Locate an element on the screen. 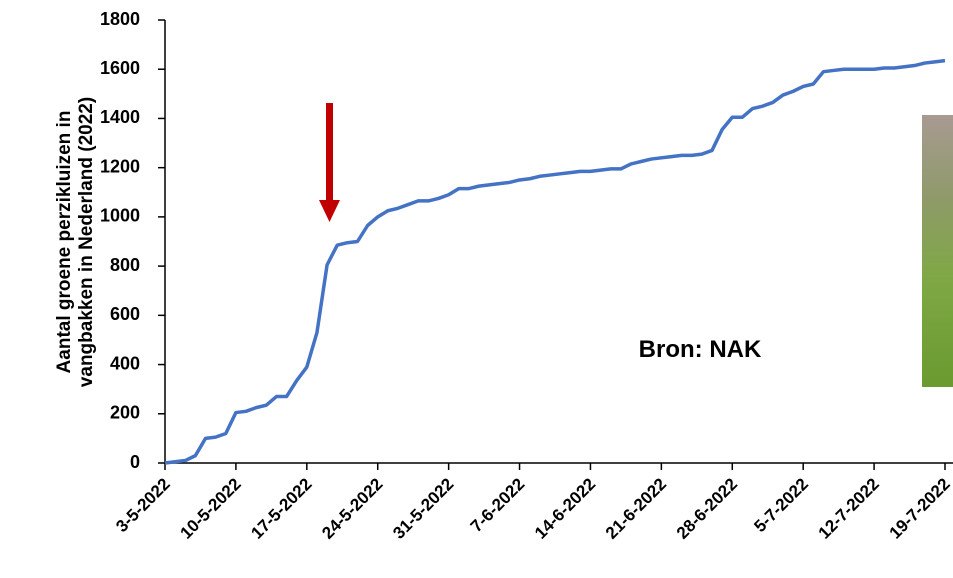 The image size is (953, 578). x-tick-label: 19-7-2022 is located at coordinates (919, 508).